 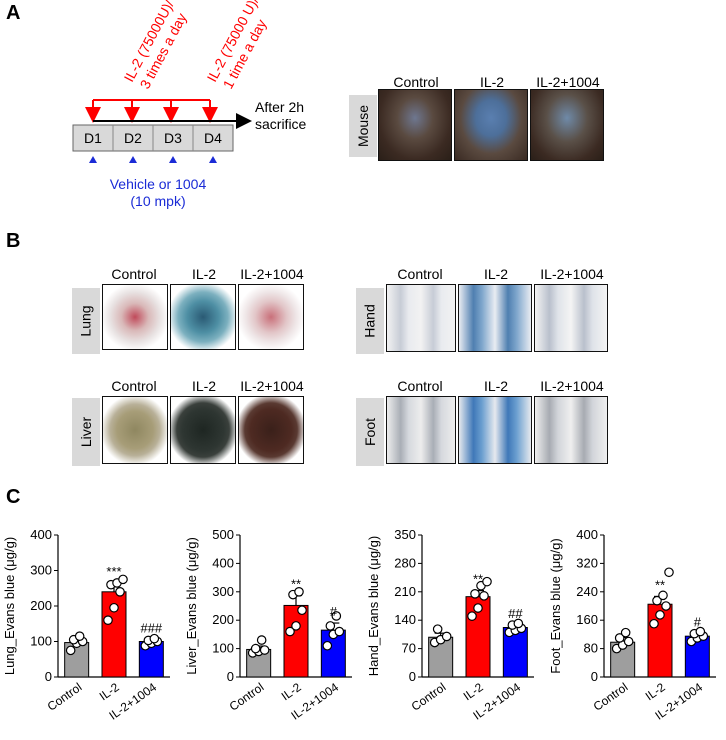 What do you see at coordinates (153, 159) in the screenshot?
I see `blue-arrows` at bounding box center [153, 159].